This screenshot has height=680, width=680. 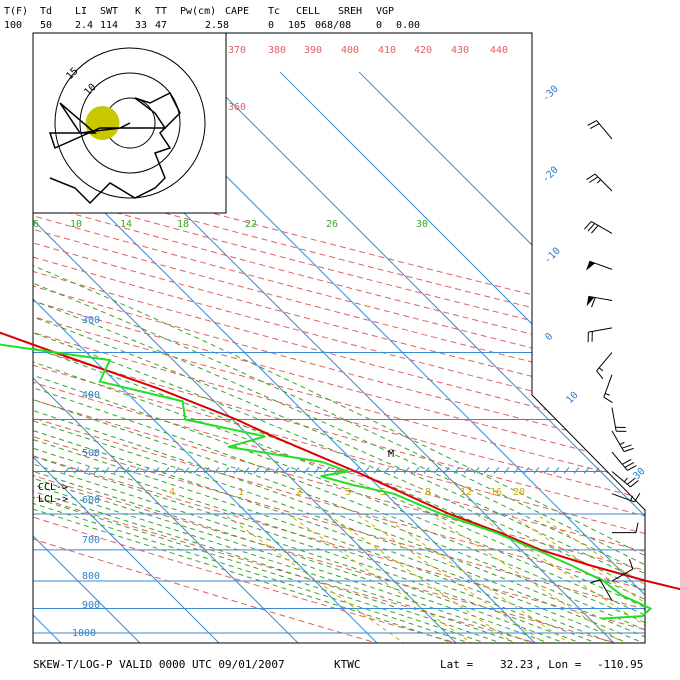 What do you see at coordinates (299, 492) in the screenshot?
I see `mixing-ratio-label-2: 2` at bounding box center [299, 492].